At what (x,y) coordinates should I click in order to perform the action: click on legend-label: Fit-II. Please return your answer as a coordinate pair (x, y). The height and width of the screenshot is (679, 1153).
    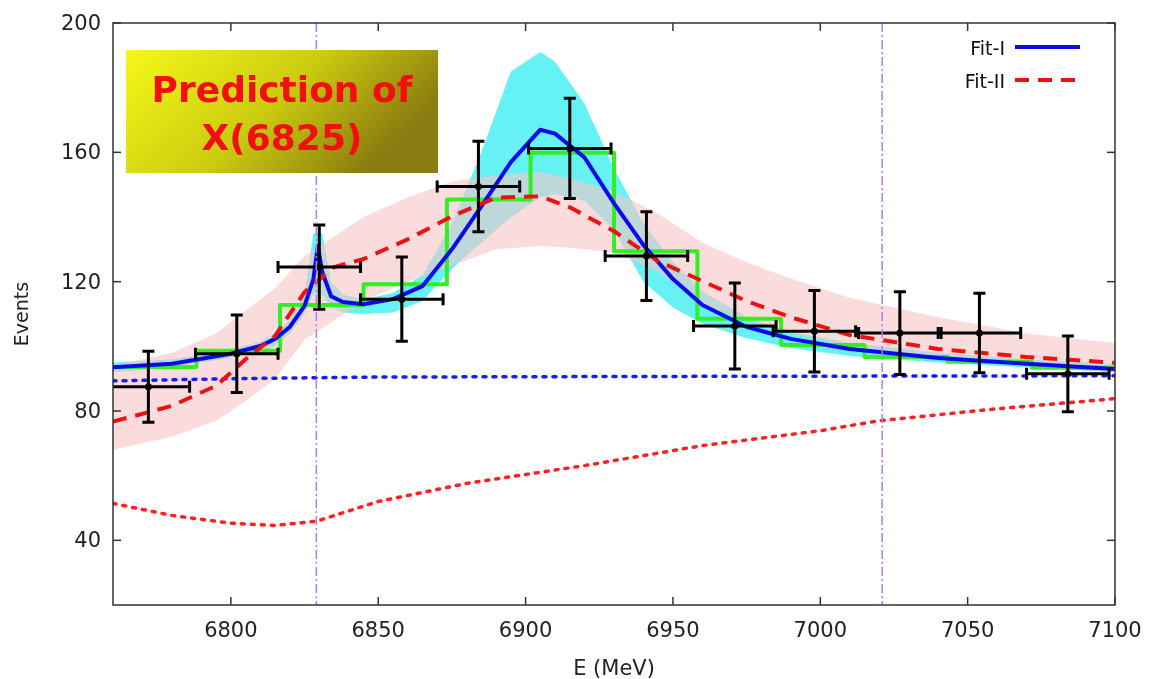
    Looking at the image, I should click on (984, 81).